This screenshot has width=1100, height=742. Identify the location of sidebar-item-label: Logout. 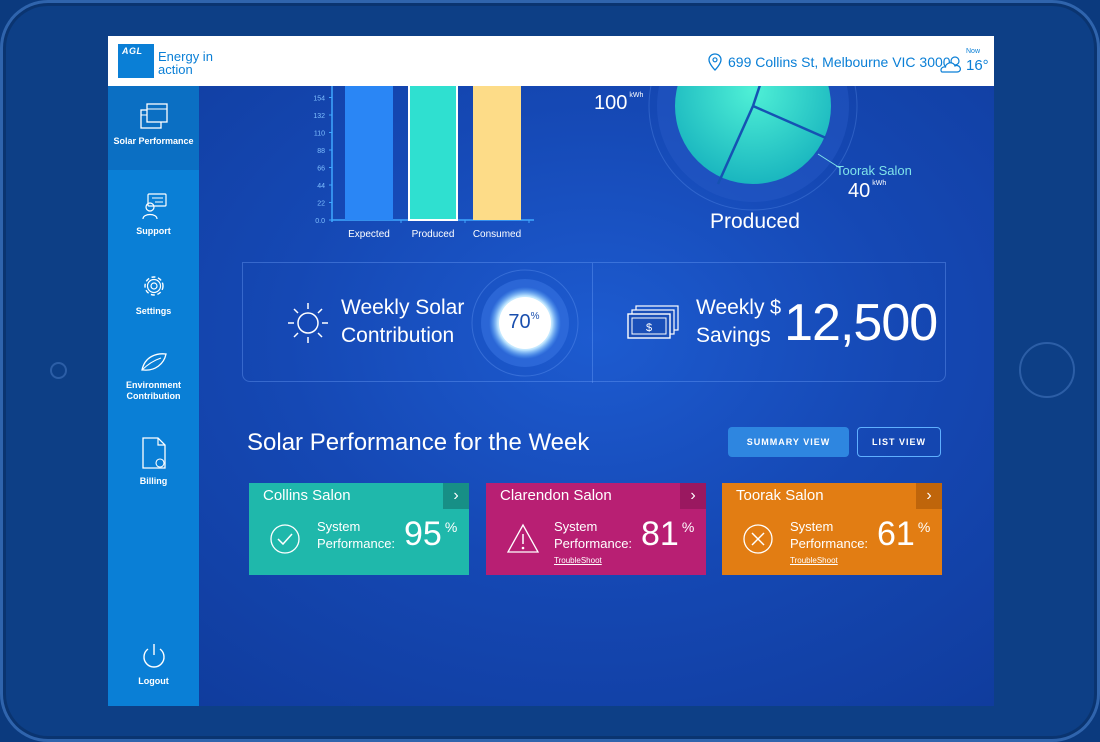
(153, 681).